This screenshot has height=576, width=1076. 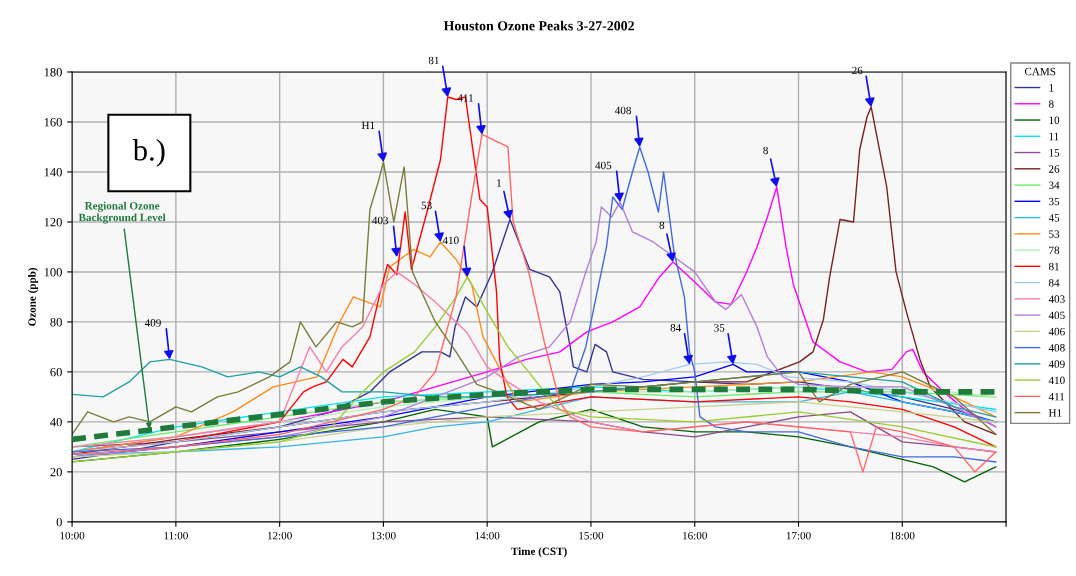 What do you see at coordinates (383, 535) in the screenshot?
I see `x-tick-label: 13:00` at bounding box center [383, 535].